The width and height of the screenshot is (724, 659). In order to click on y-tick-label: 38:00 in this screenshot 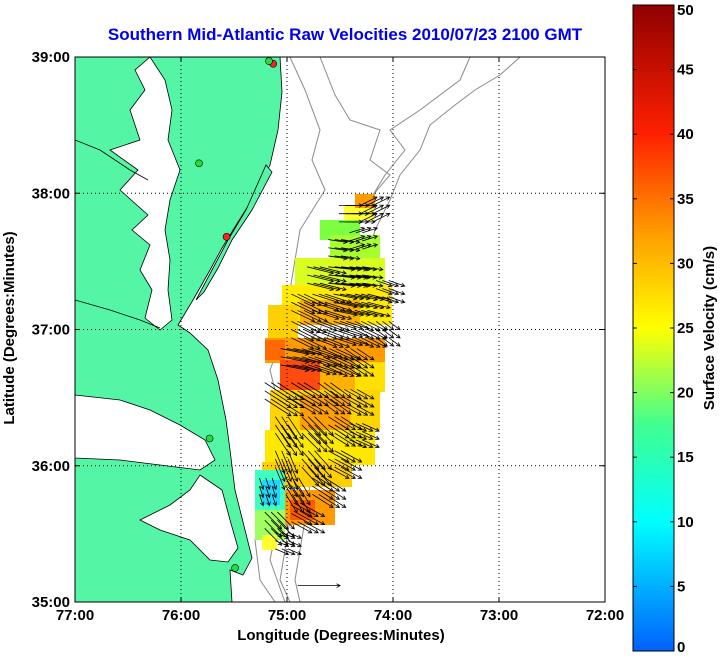, I will do `click(51, 193)`.